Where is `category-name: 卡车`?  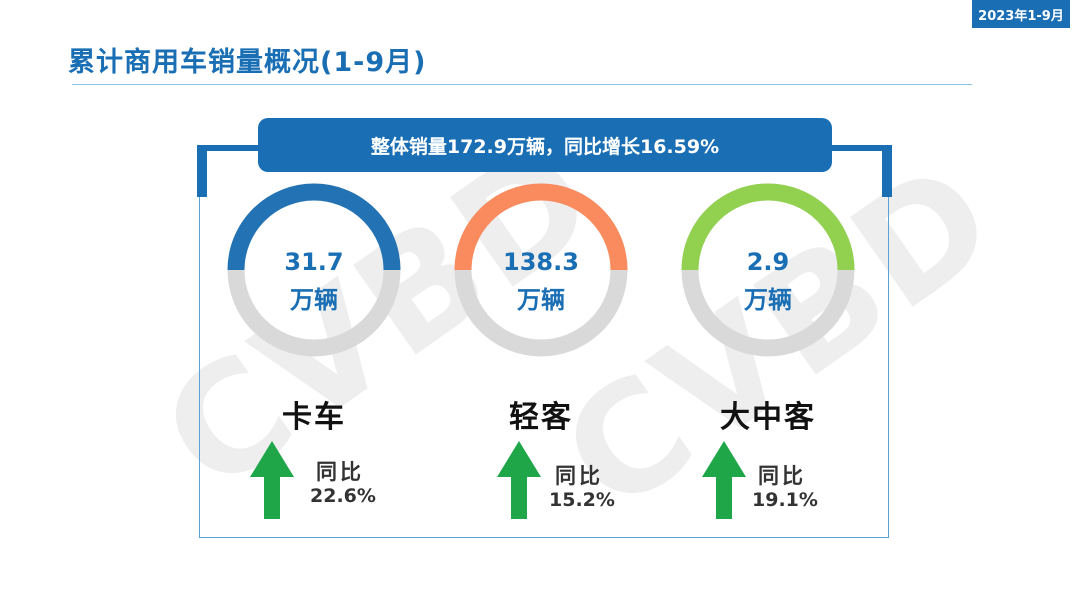 category-name: 卡车 is located at coordinates (314, 417).